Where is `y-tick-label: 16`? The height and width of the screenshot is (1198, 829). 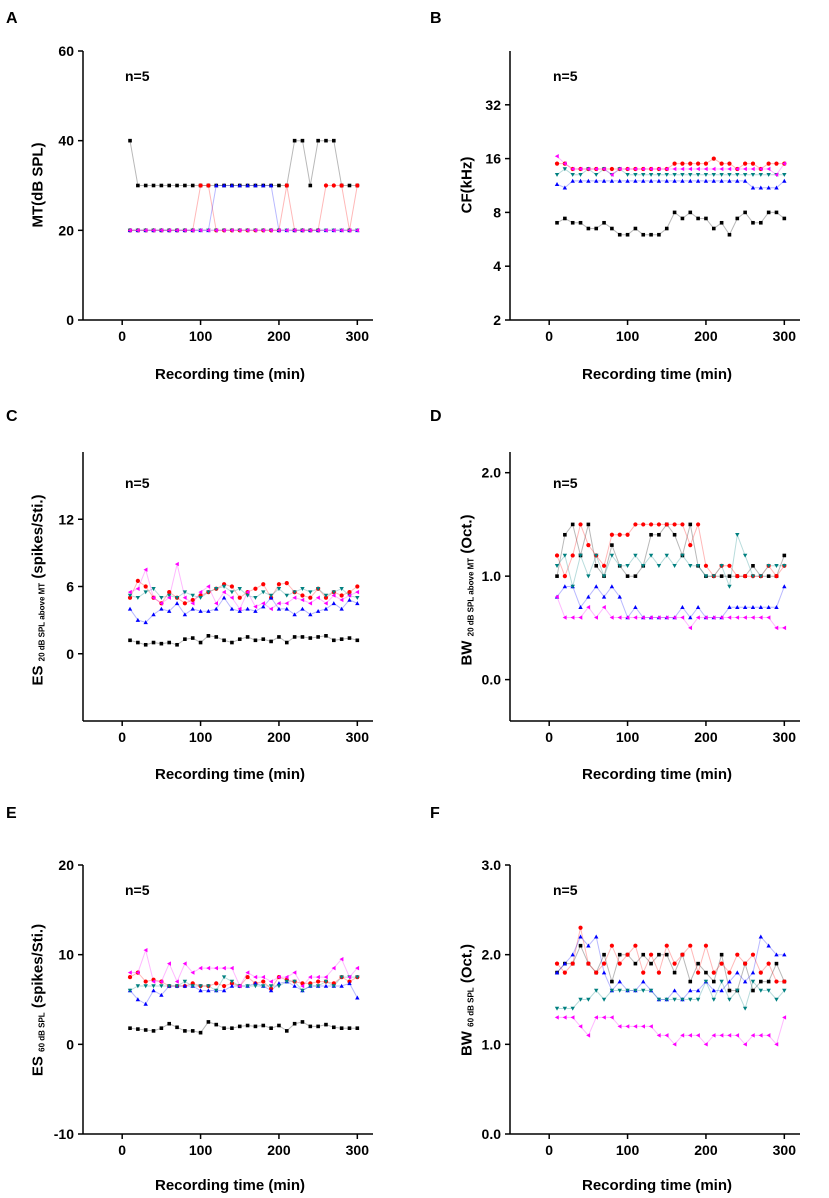 y-tick-label: 16 is located at coordinates (493, 159).